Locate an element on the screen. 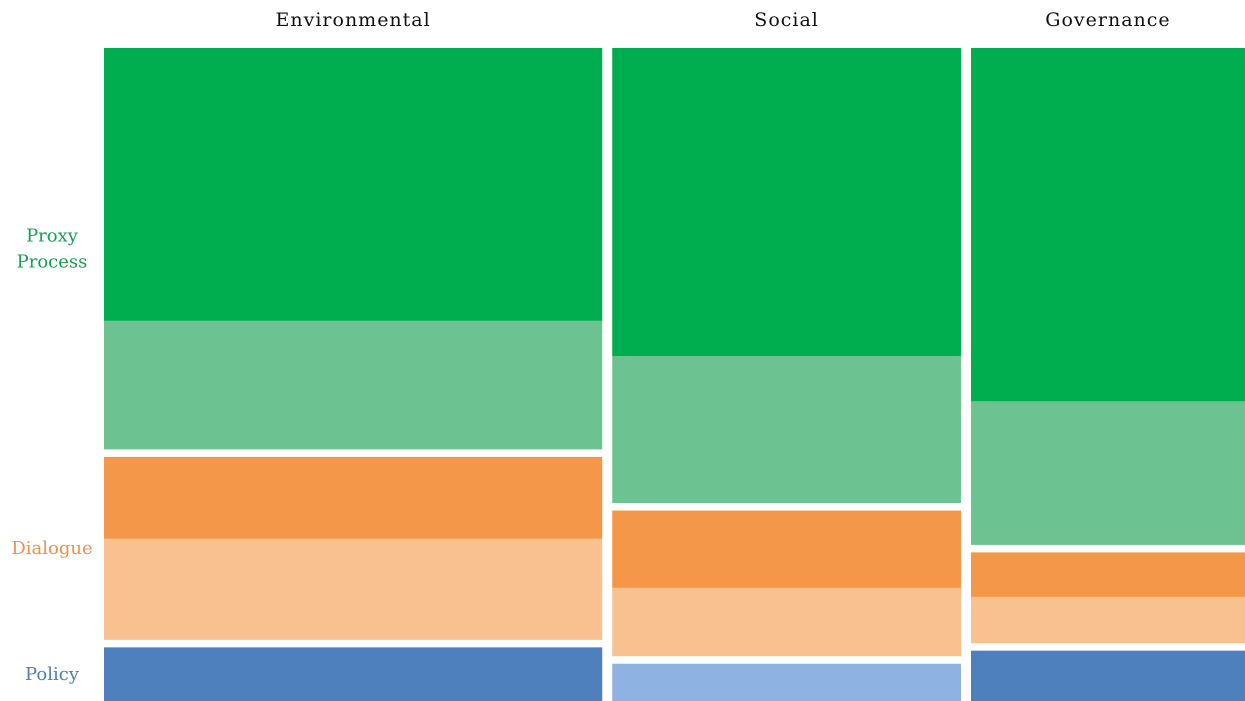  tile-environmental-dialogue-dark is located at coordinates (353, 498).